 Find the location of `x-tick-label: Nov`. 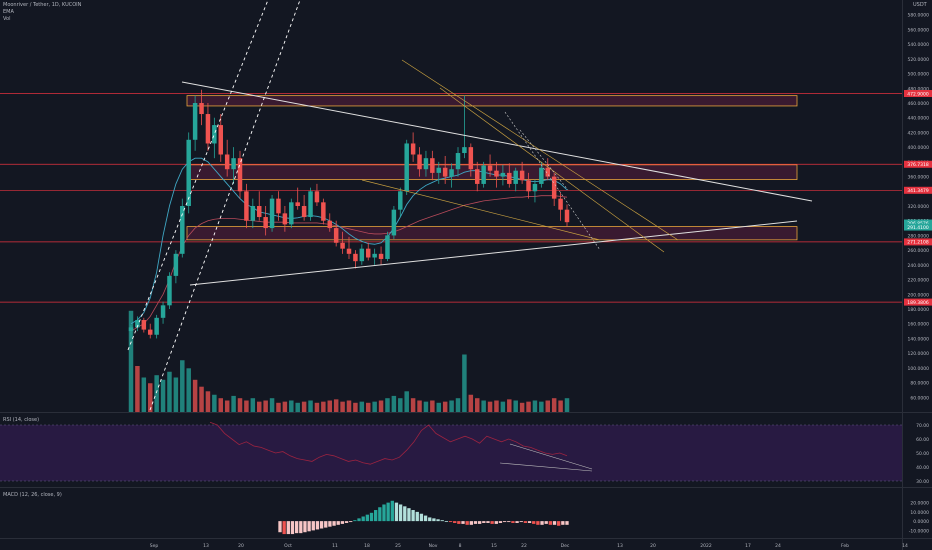

x-tick-label: Nov is located at coordinates (433, 546).